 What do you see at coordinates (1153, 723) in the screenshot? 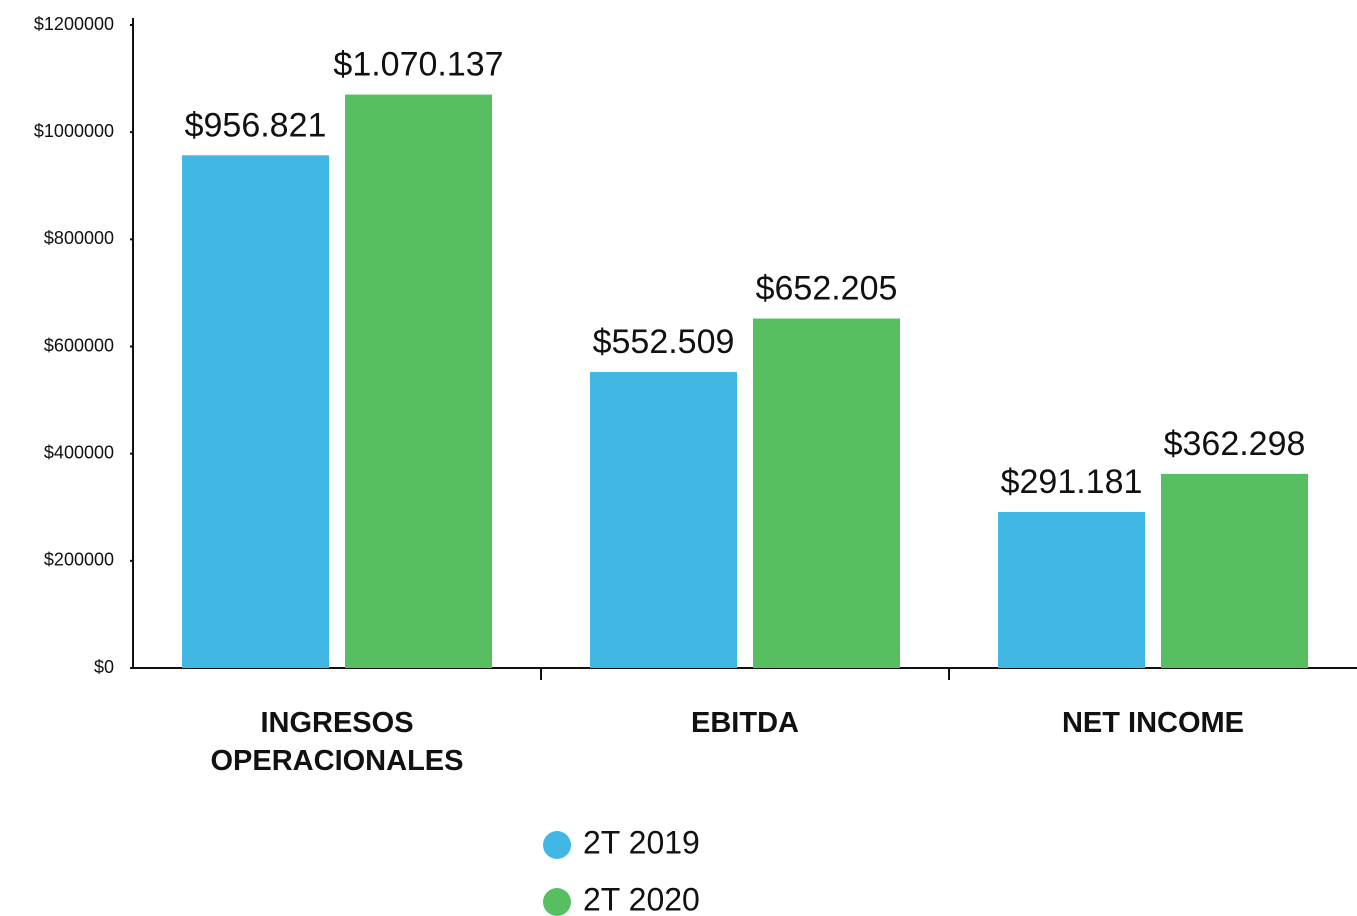
I see `x-tick-label: NET INCOME` at bounding box center [1153, 723].